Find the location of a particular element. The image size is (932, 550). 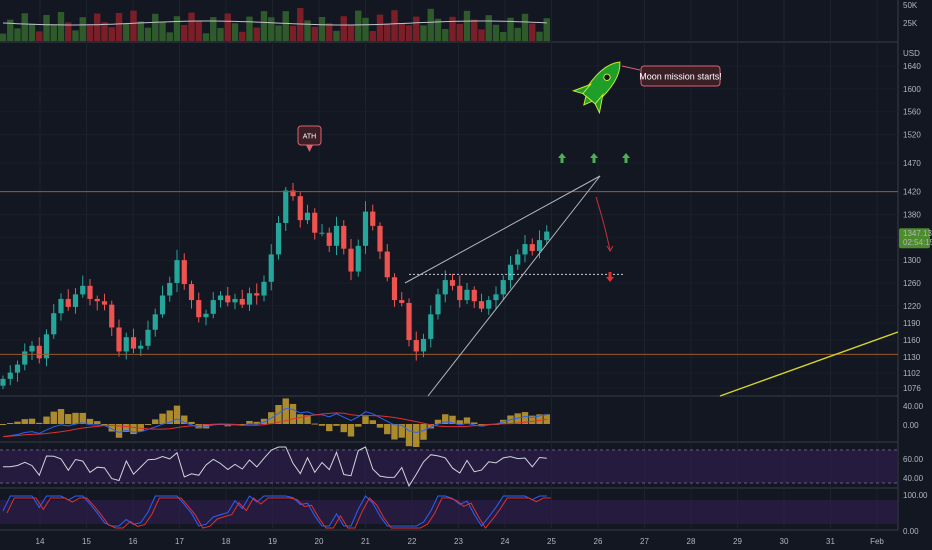

wedge-upper-line is located at coordinates (502, 229).